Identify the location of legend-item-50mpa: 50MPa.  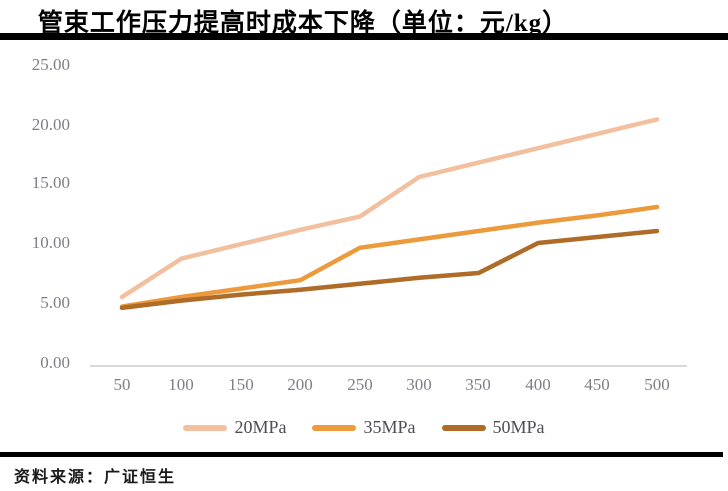
(493, 427).